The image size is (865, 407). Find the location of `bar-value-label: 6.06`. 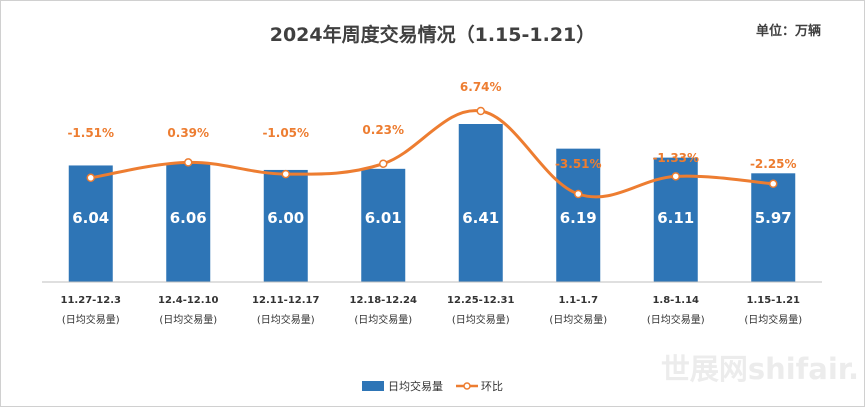

bar-value-label: 6.06 is located at coordinates (188, 218).